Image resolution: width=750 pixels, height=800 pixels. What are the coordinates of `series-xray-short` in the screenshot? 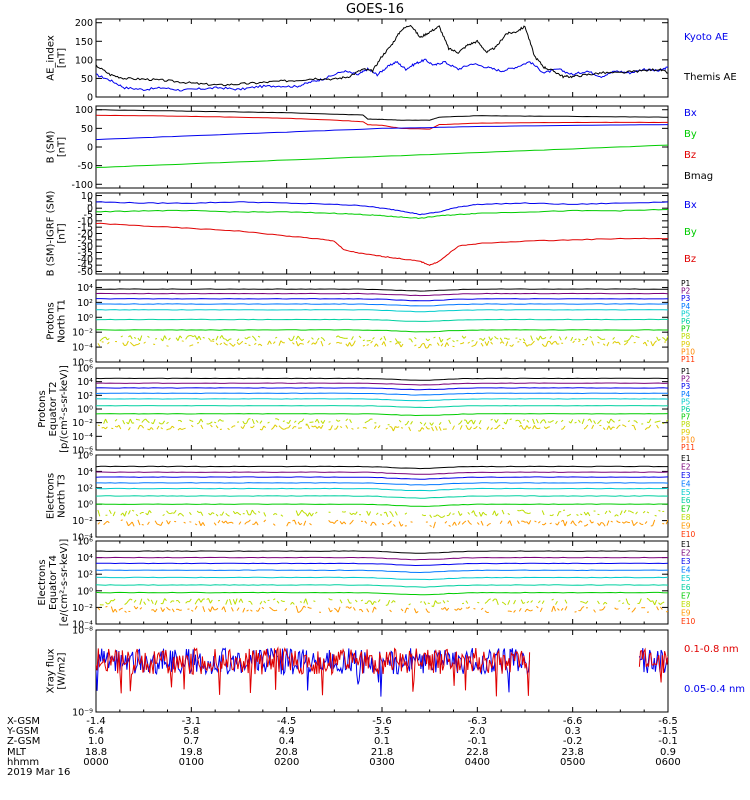 It's located at (313, 672).